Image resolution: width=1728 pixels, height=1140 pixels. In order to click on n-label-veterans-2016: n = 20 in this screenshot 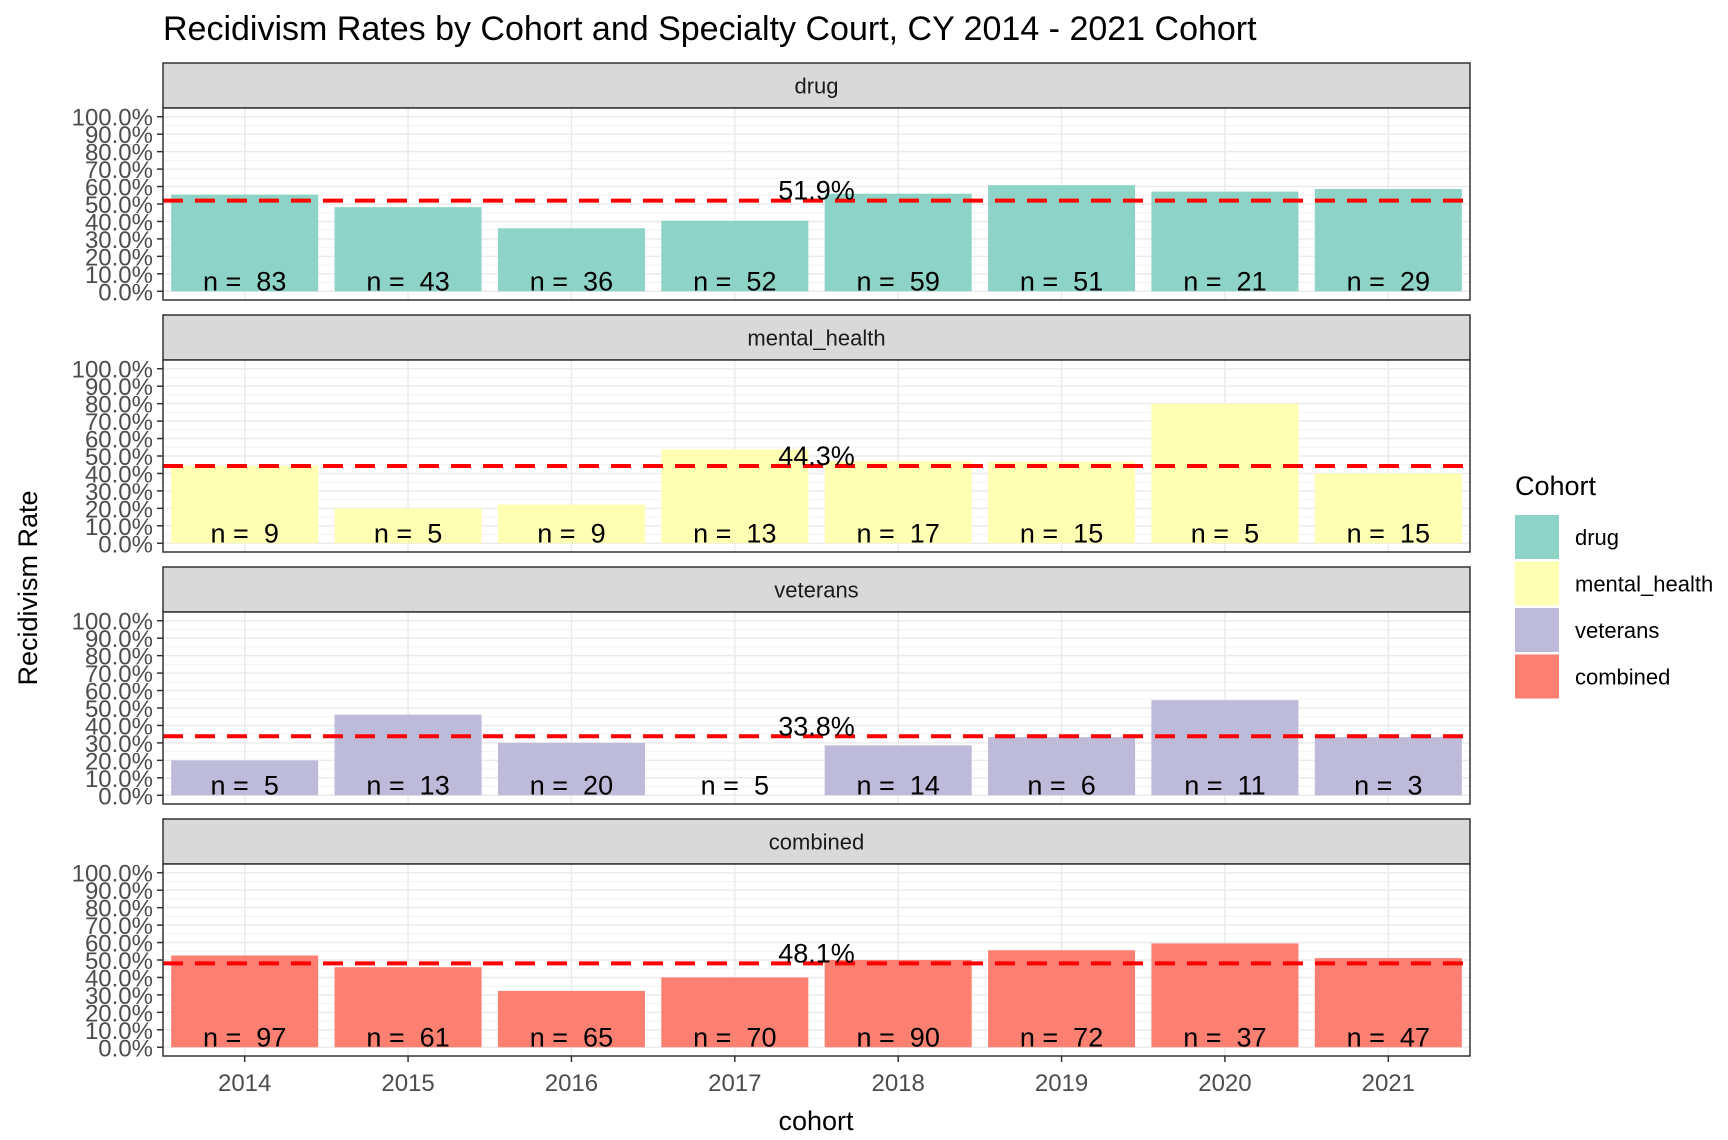, I will do `click(571, 785)`.